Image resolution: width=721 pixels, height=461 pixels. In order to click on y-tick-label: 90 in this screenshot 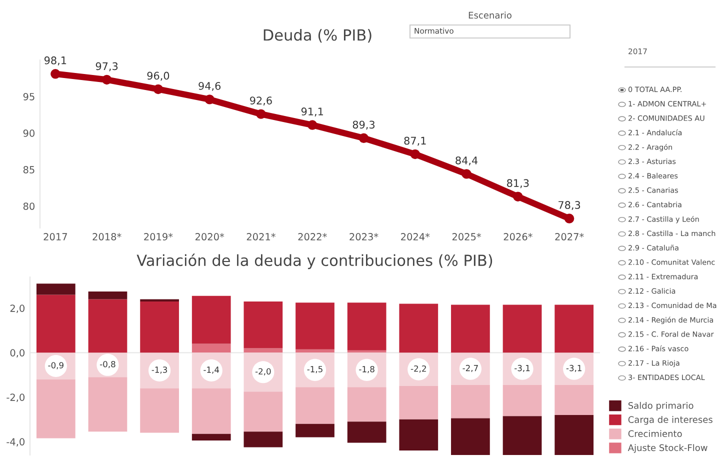, I will do `click(28, 133)`.